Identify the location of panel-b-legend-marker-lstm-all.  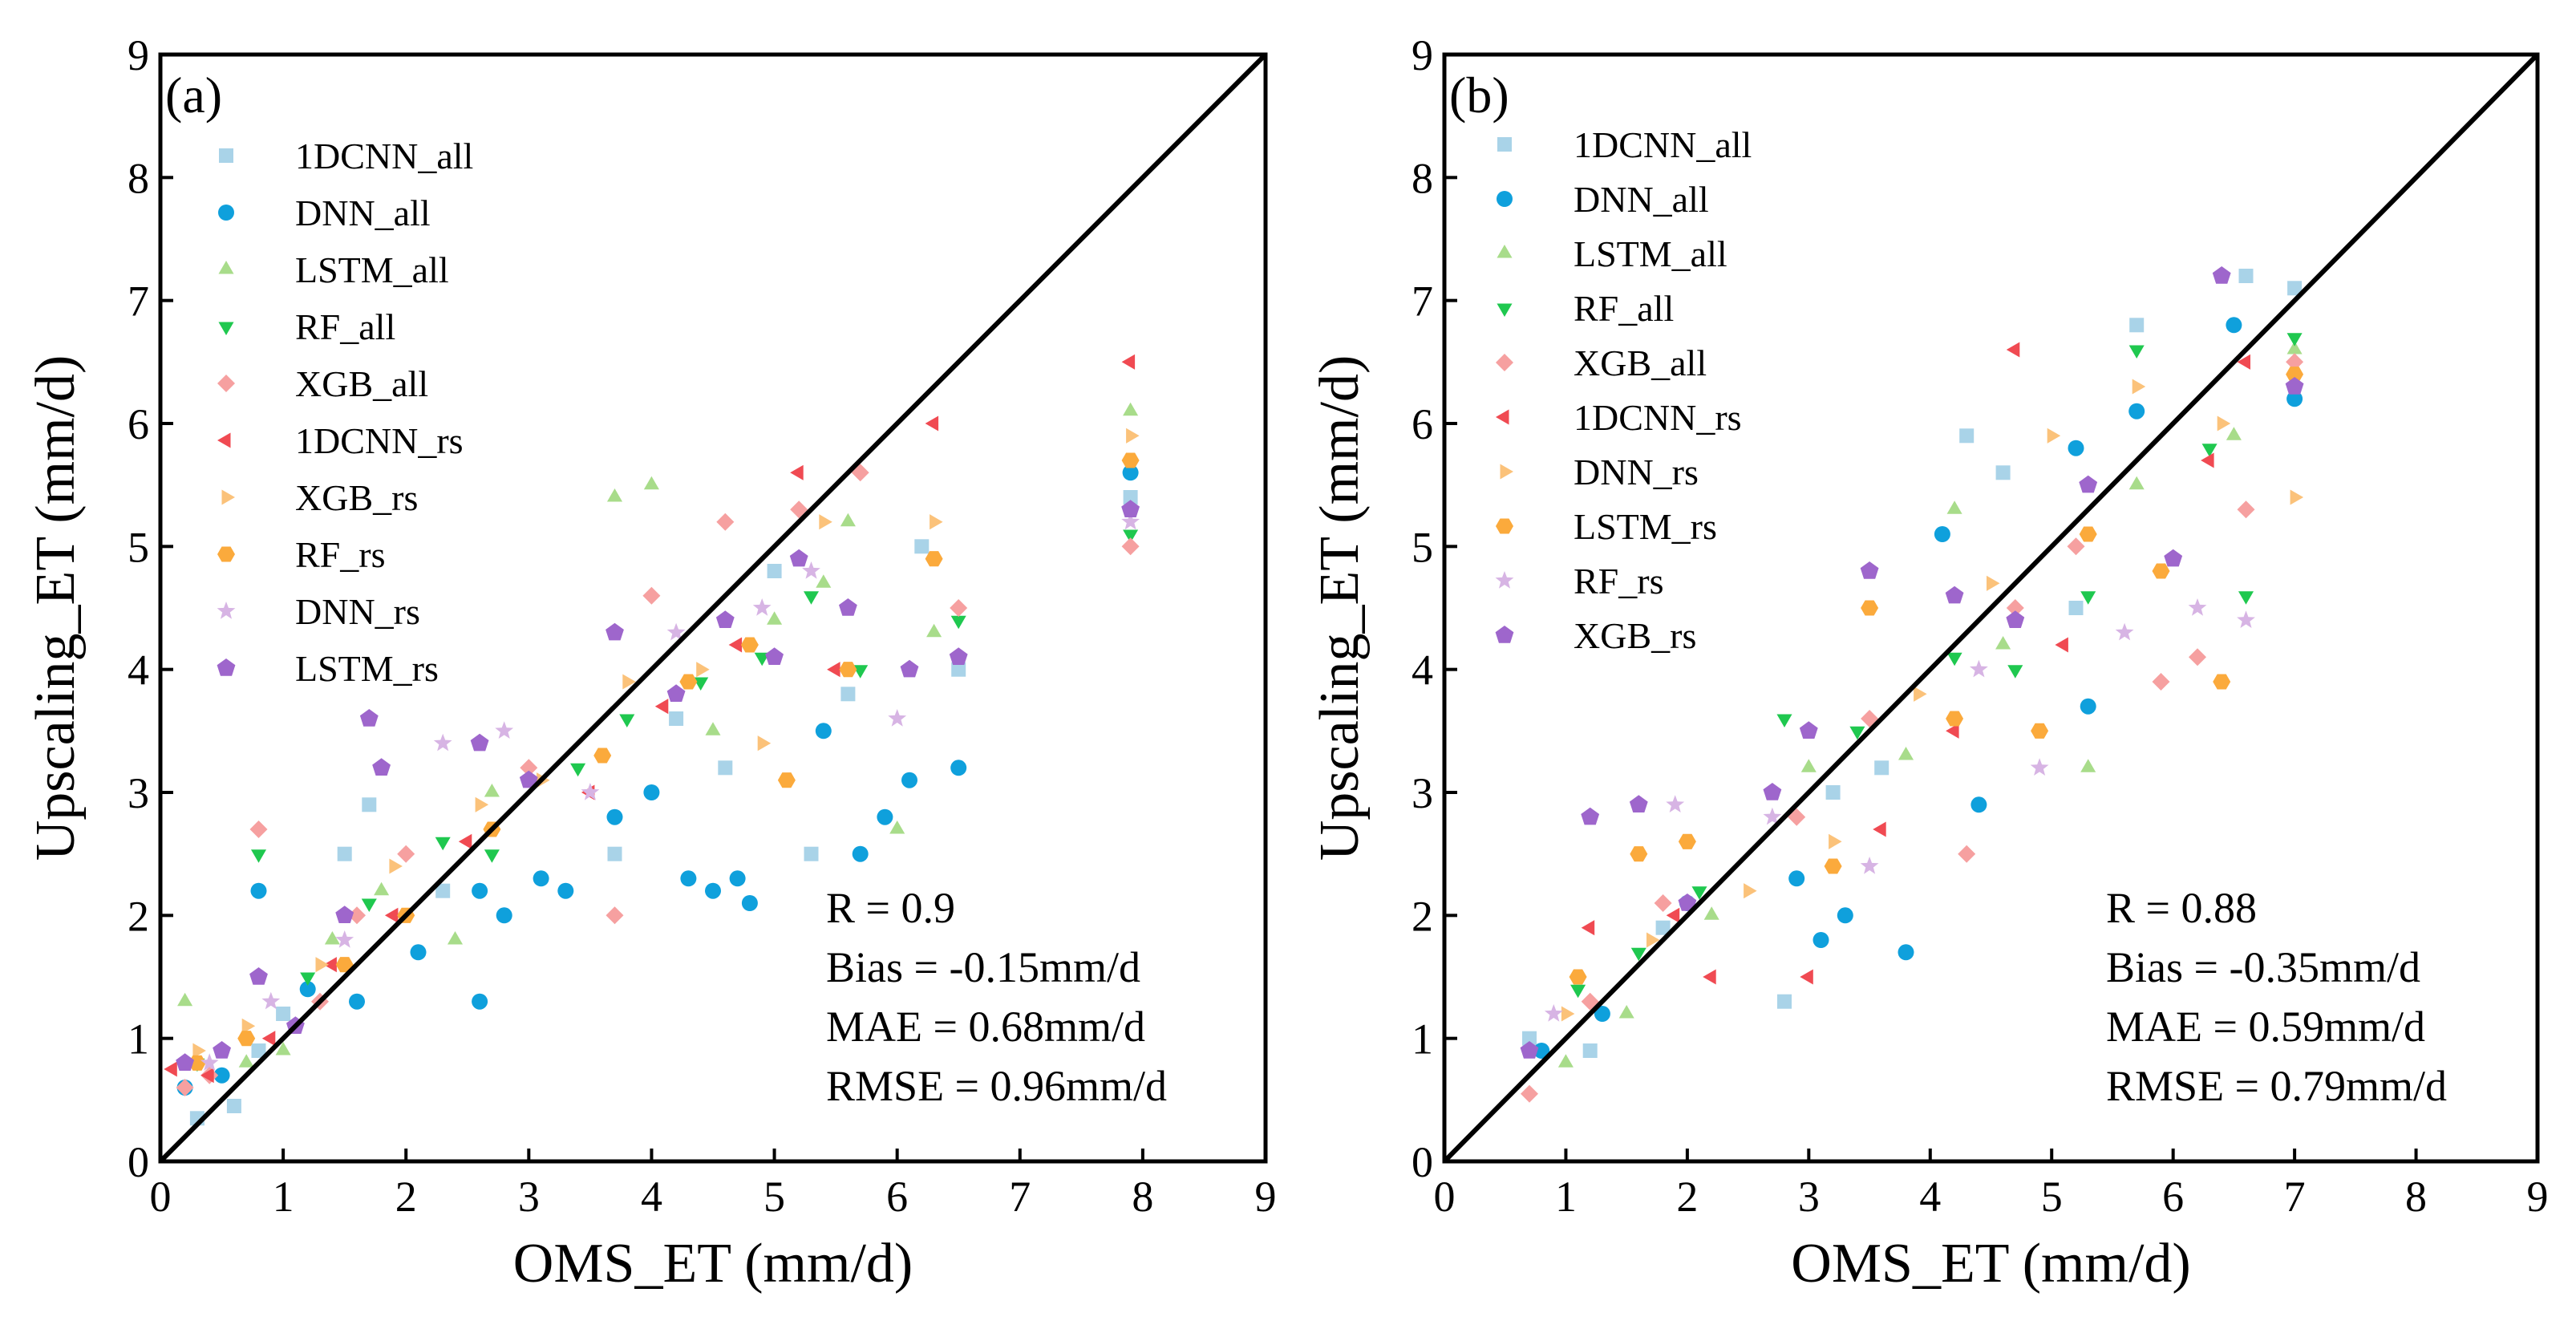
(1505, 252).